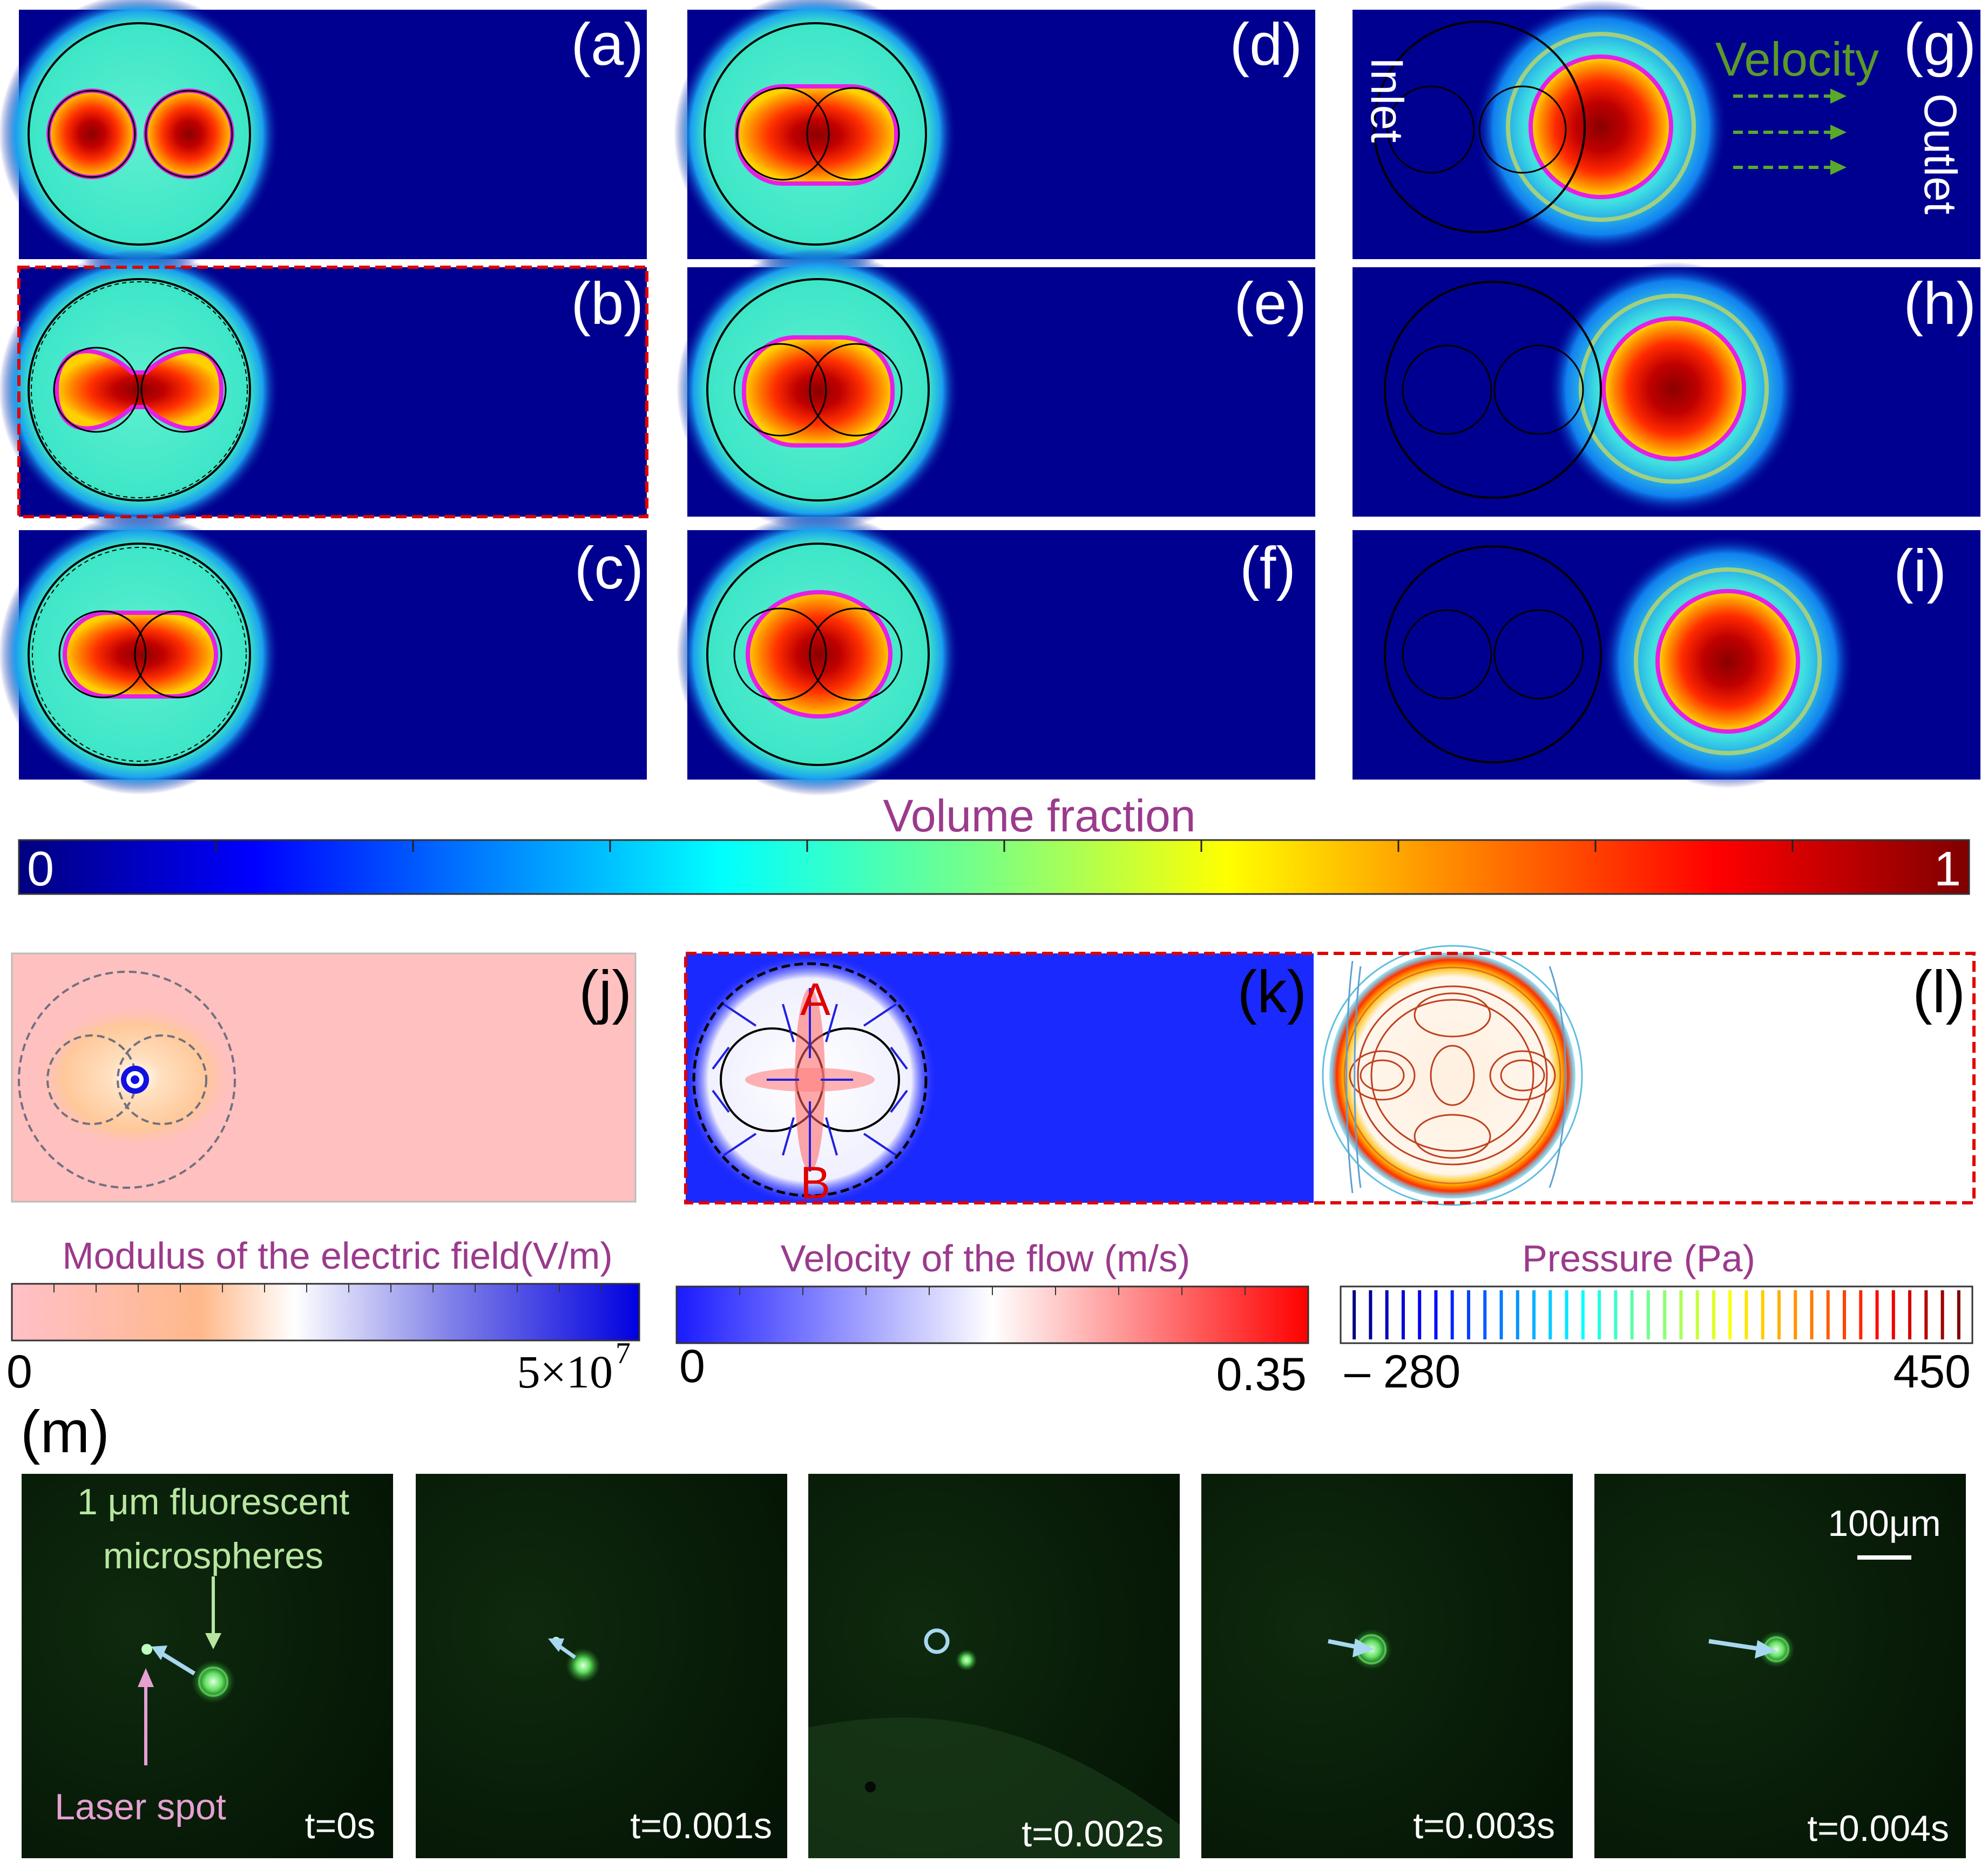 Image resolution: width=1988 pixels, height=1869 pixels. I want to click on bead-label-line1: 1 μm fluorescent, so click(213, 1501).